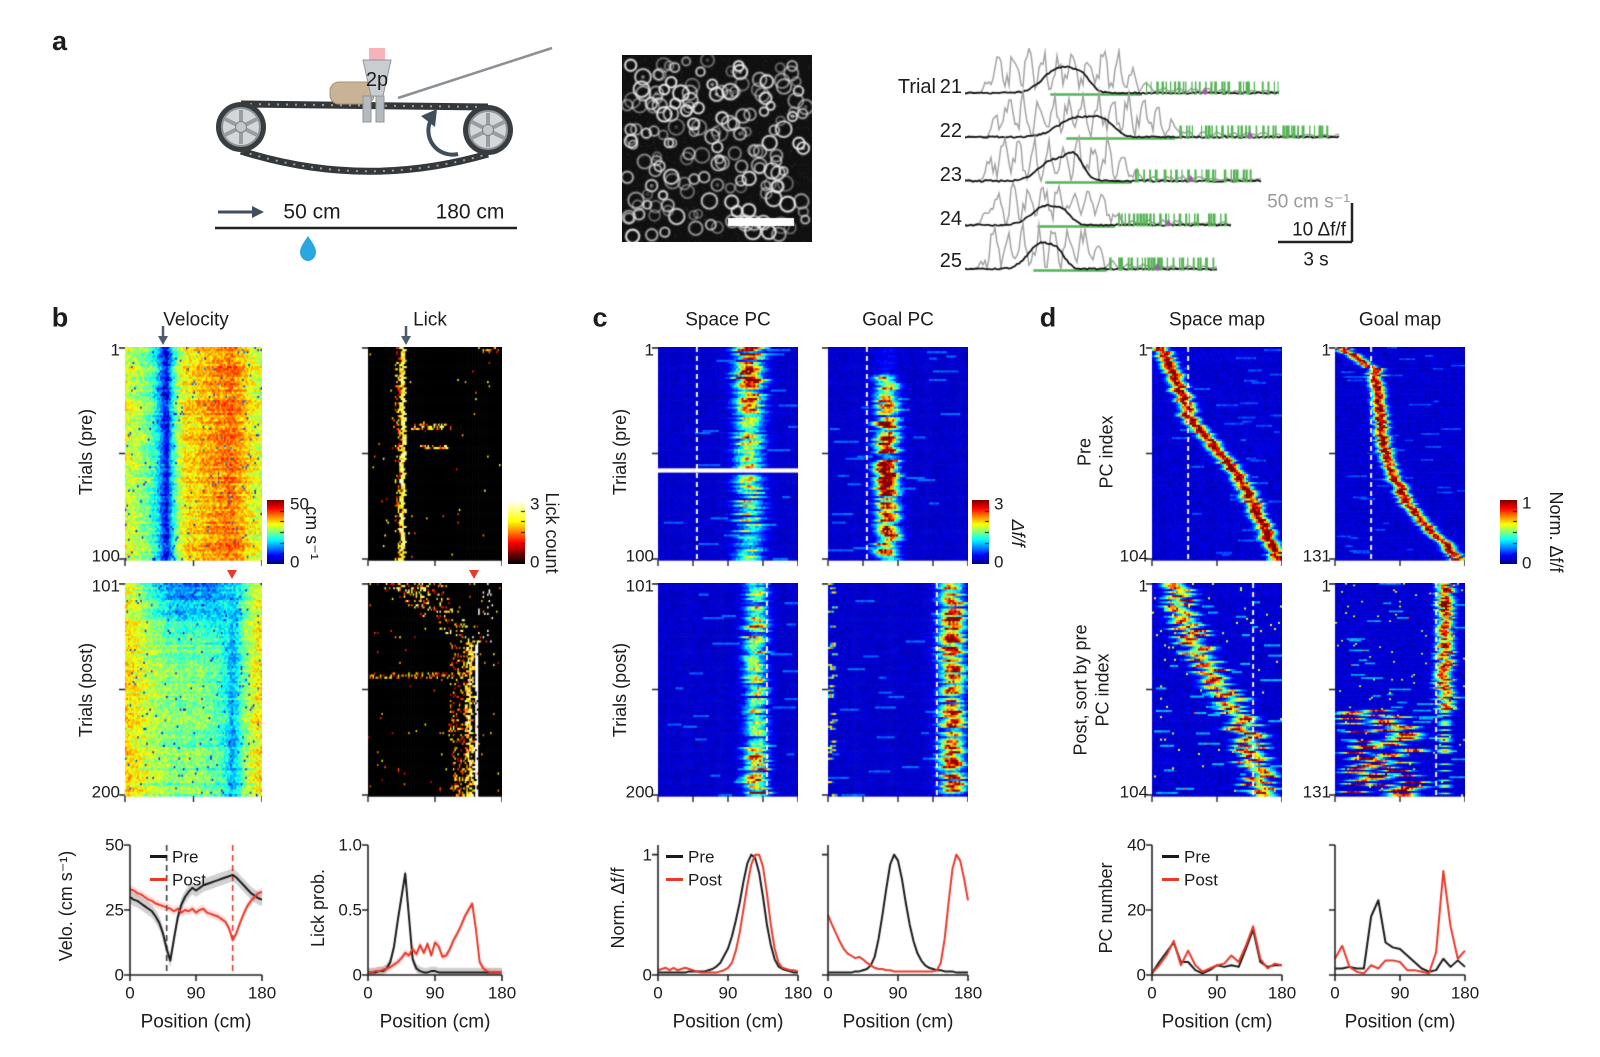 The height and width of the screenshot is (1057, 1600). What do you see at coordinates (188, 458) in the screenshot?
I see `velocity-pre-heatmap` at bounding box center [188, 458].